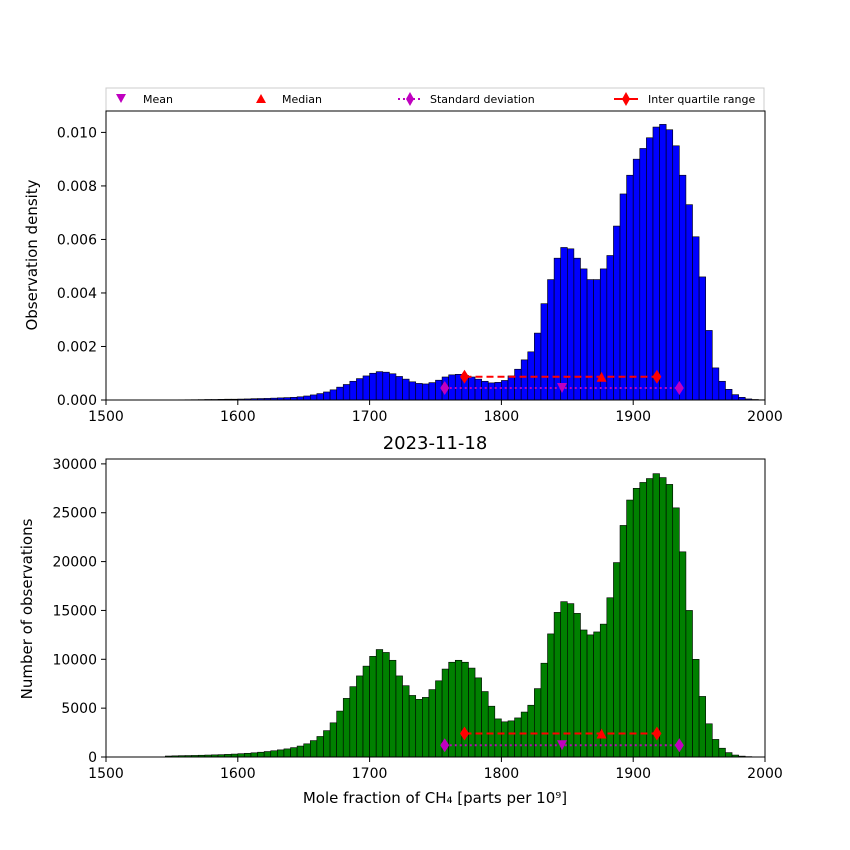 The height and width of the screenshot is (850, 850). Describe the element at coordinates (633, 417) in the screenshot. I see `density-x-tick-label: 1900` at that location.